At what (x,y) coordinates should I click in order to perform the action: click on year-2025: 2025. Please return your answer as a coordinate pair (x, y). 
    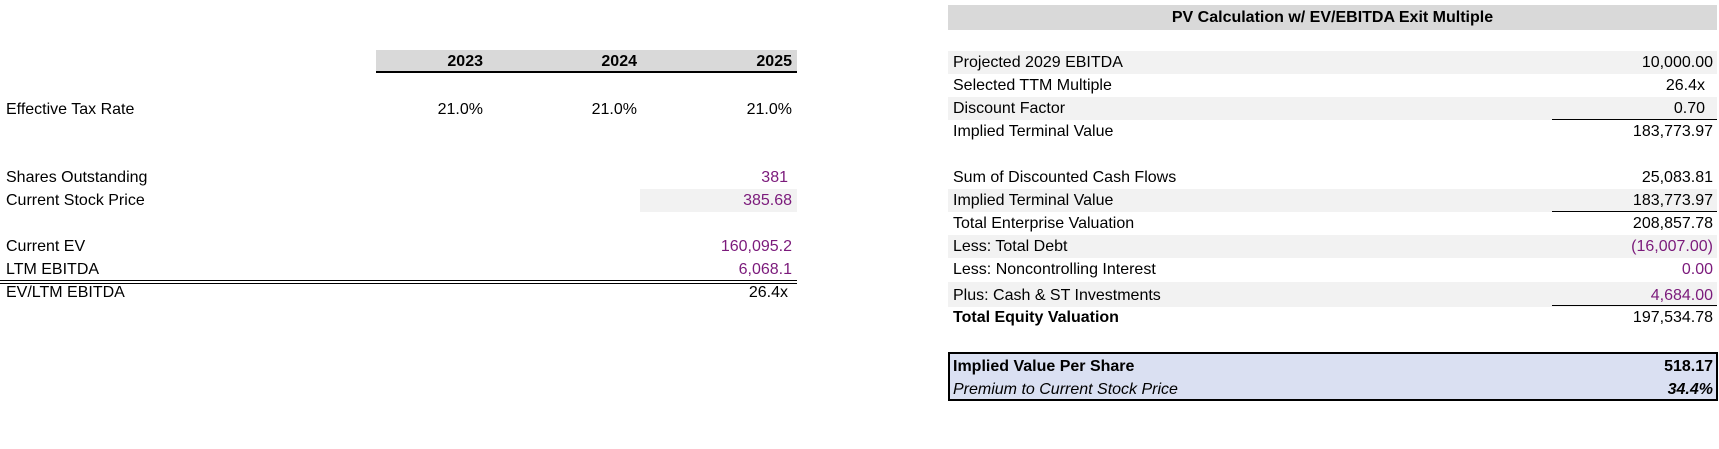
    Looking at the image, I should click on (774, 61).